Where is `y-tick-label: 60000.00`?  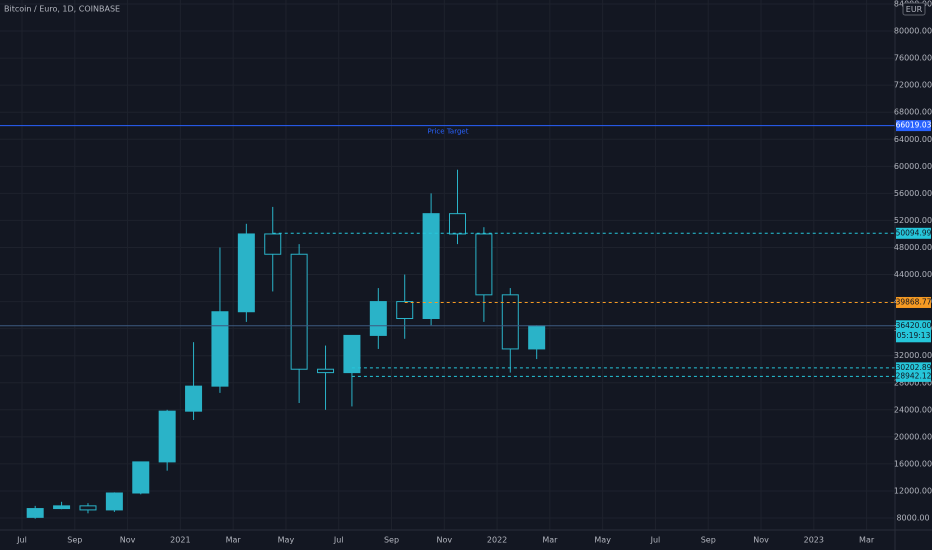
y-tick-label: 60000.00 is located at coordinates (913, 166).